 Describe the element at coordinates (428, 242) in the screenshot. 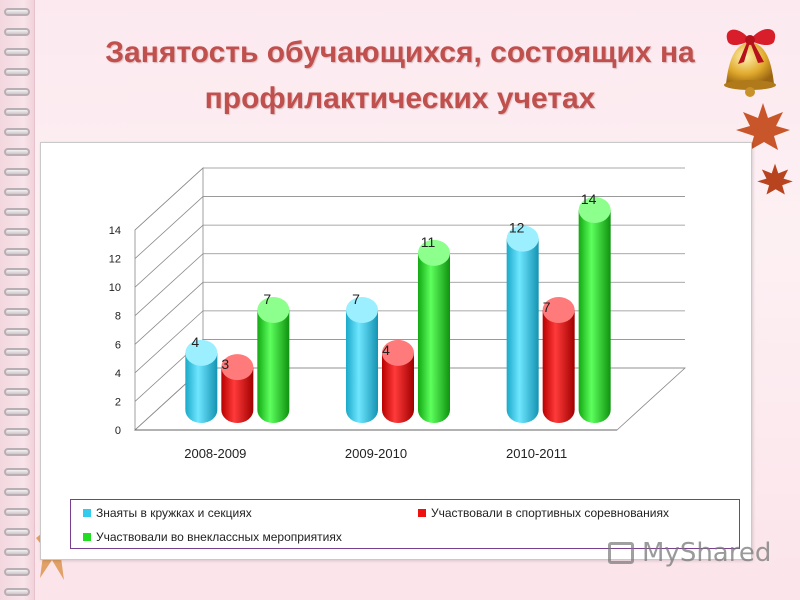

I see `data-label: 11` at that location.